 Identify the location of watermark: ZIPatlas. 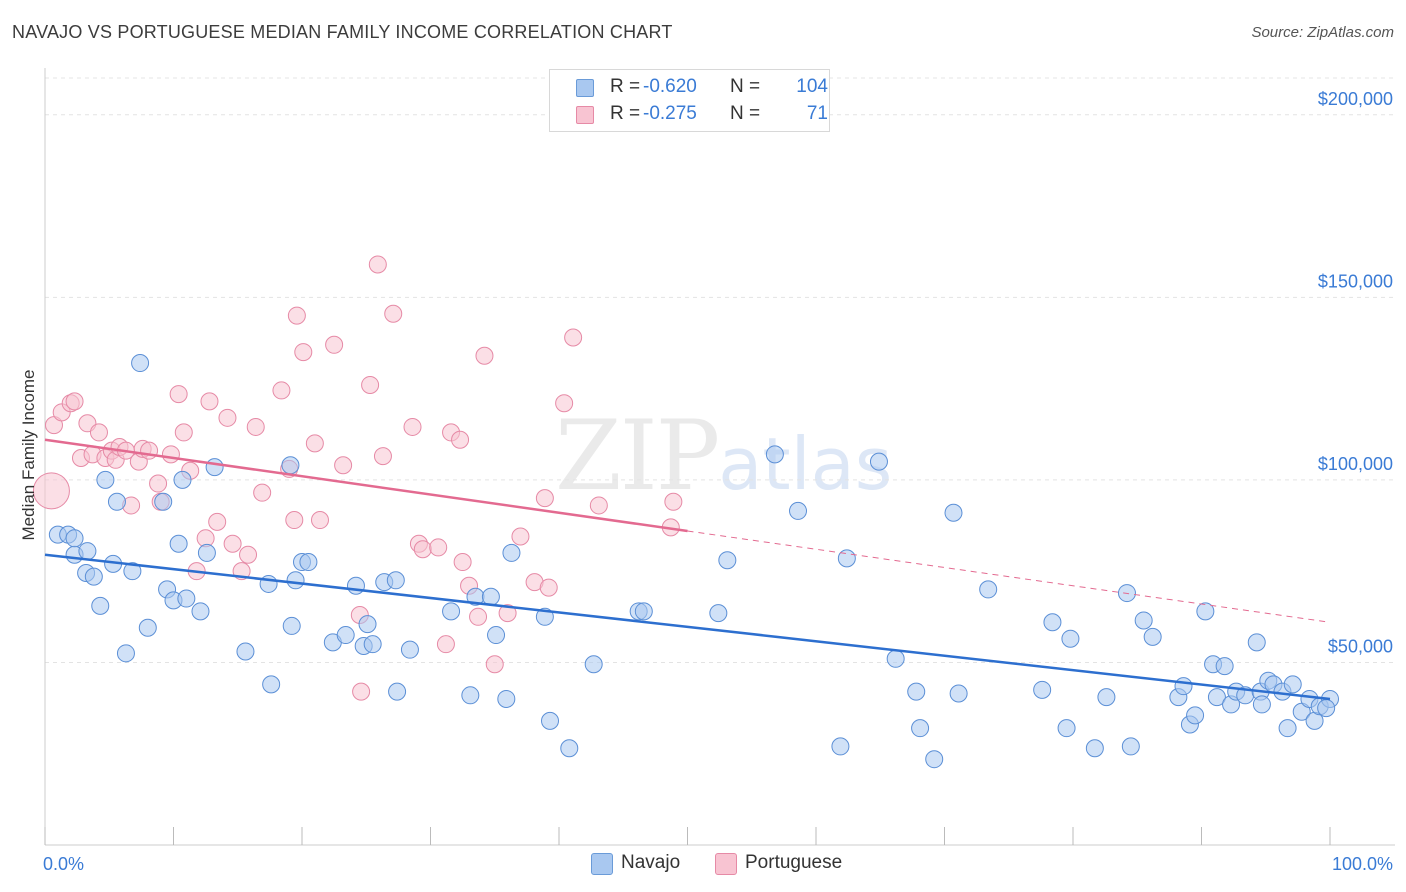
(723, 456).